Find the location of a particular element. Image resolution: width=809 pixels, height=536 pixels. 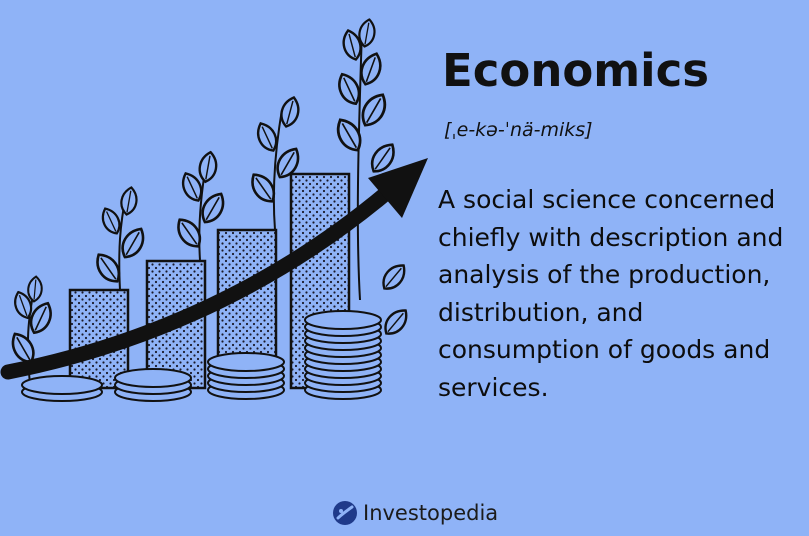

page-title: Economics is located at coordinates (576, 70).